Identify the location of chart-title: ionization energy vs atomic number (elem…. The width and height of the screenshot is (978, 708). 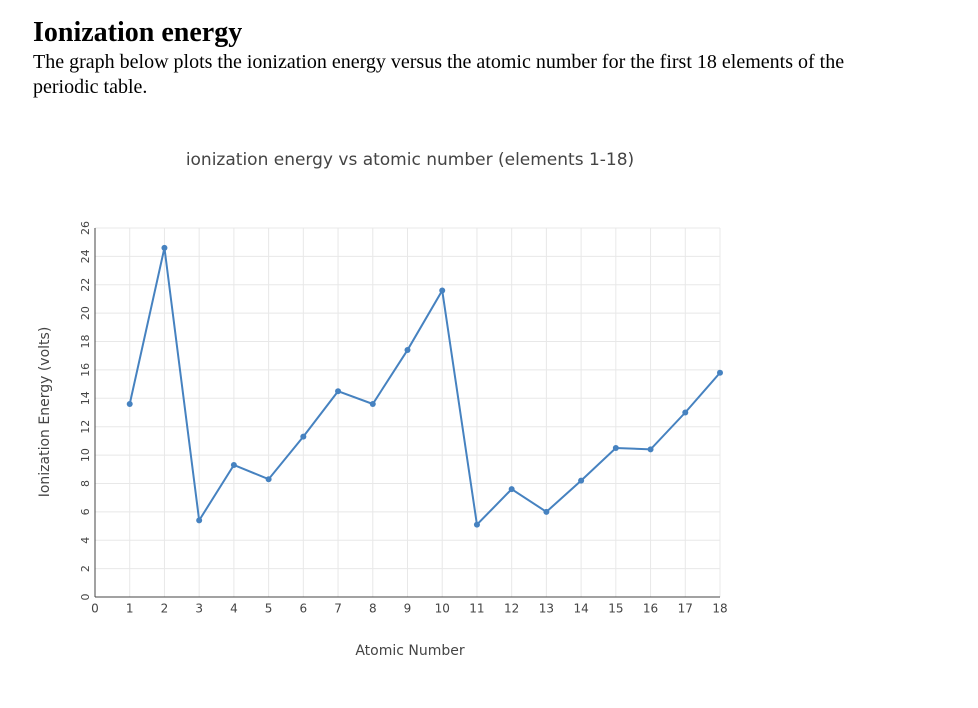
(410, 160).